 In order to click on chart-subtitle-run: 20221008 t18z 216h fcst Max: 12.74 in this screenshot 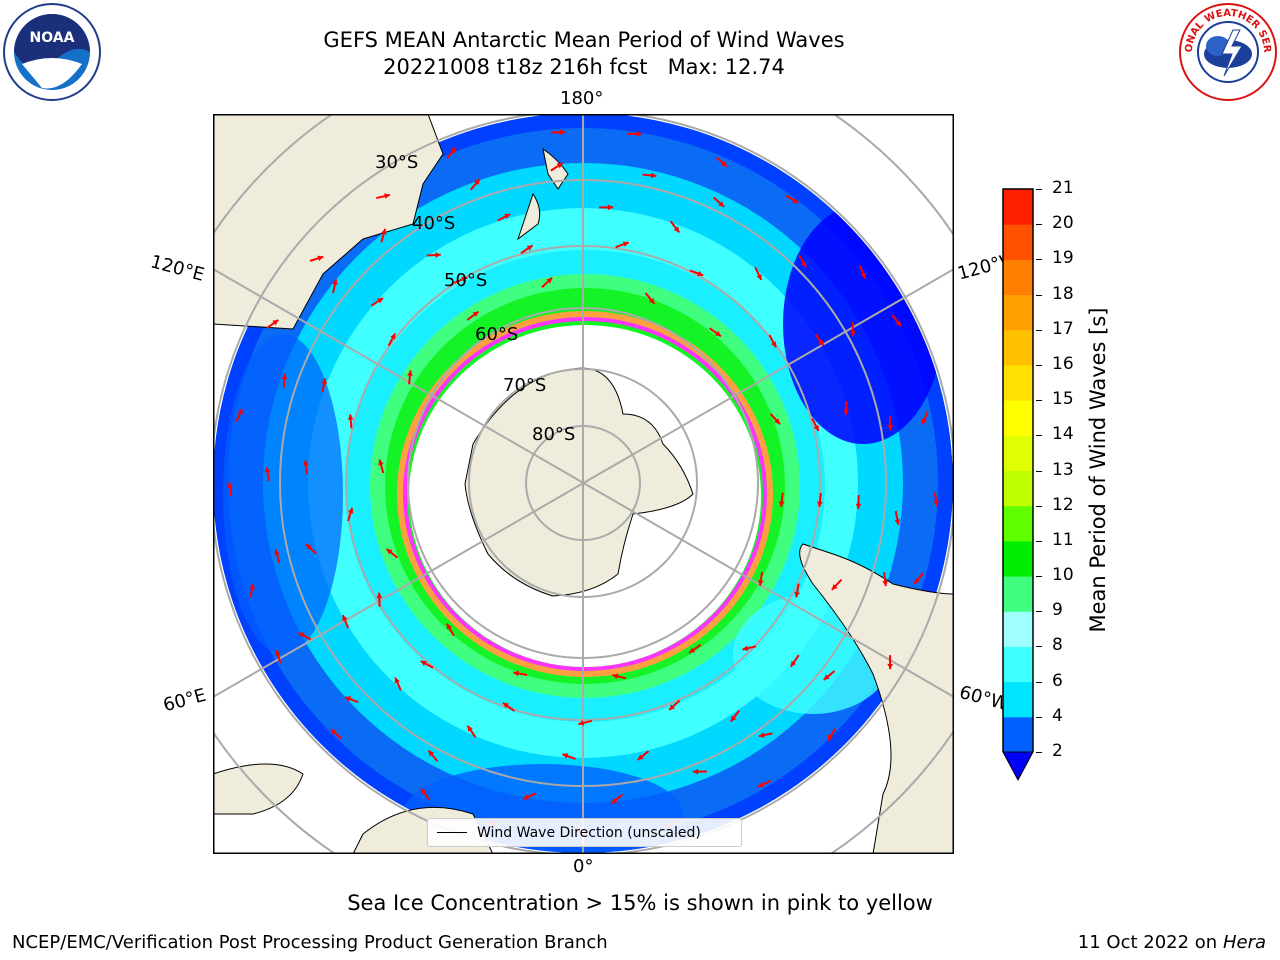, I will do `click(584, 67)`.